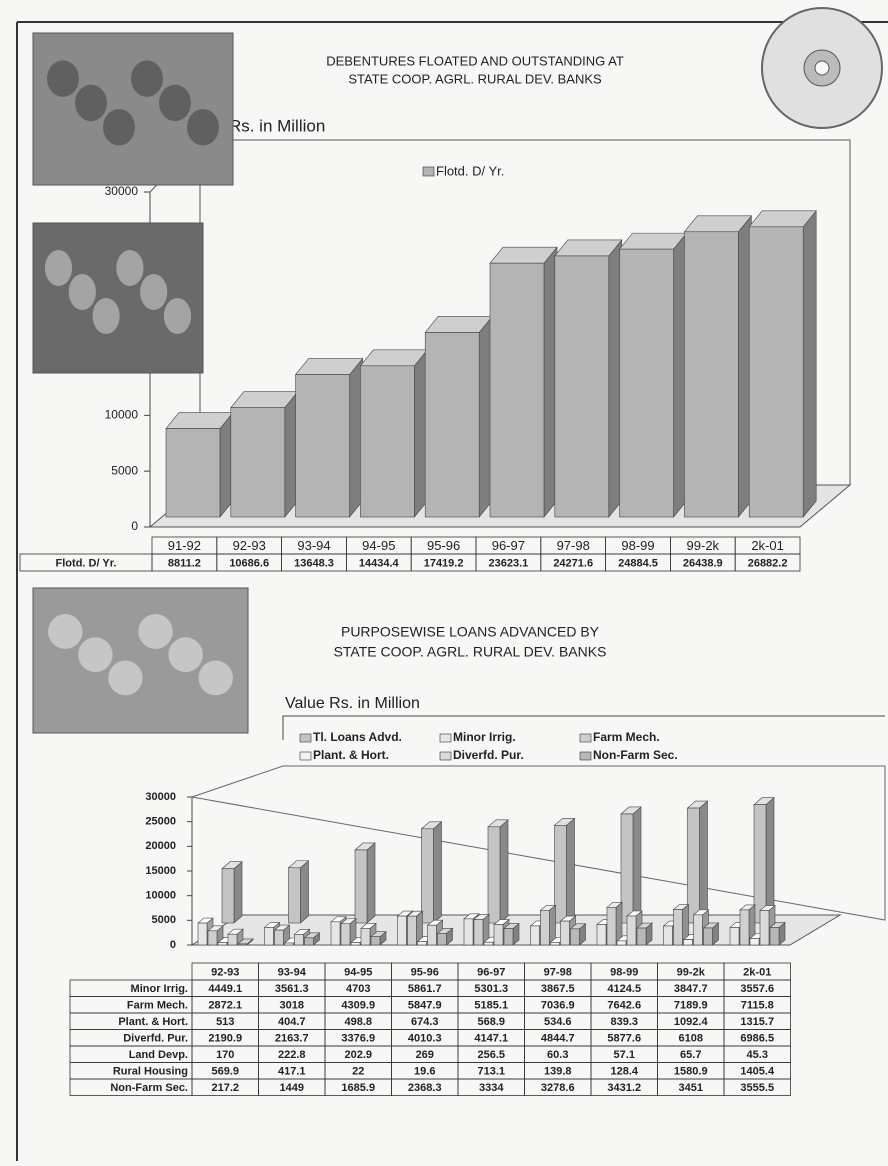  Describe the element at coordinates (691, 1006) in the screenshot. I see `data-label: 7189.9` at that location.